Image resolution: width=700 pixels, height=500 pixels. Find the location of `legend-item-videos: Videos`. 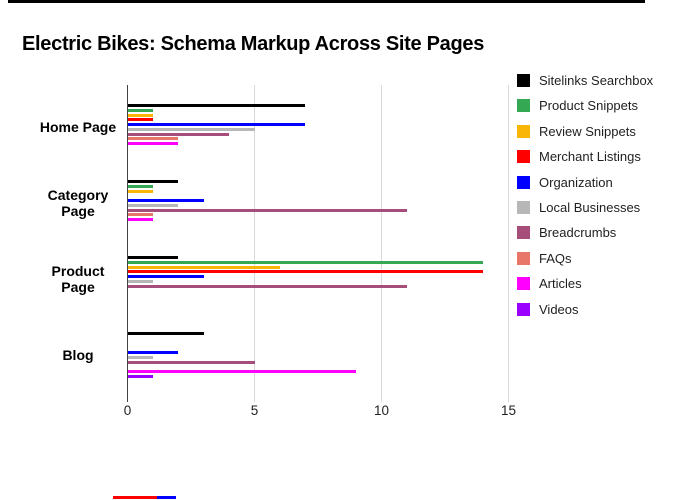

legend-item-videos: Videos is located at coordinates (585, 309).